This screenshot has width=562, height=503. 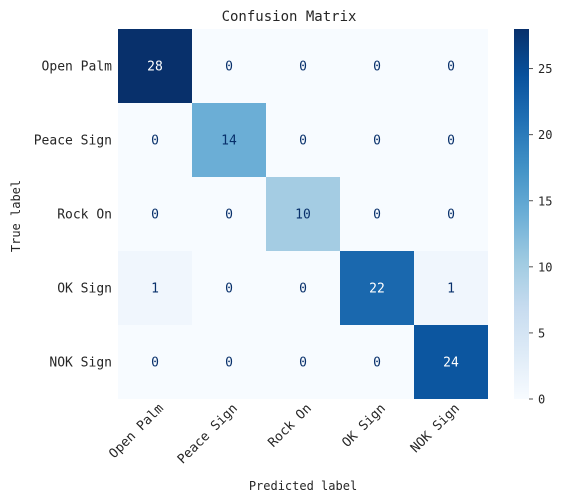 I want to click on cell-value-r1-c1: 14, so click(x=229, y=141).